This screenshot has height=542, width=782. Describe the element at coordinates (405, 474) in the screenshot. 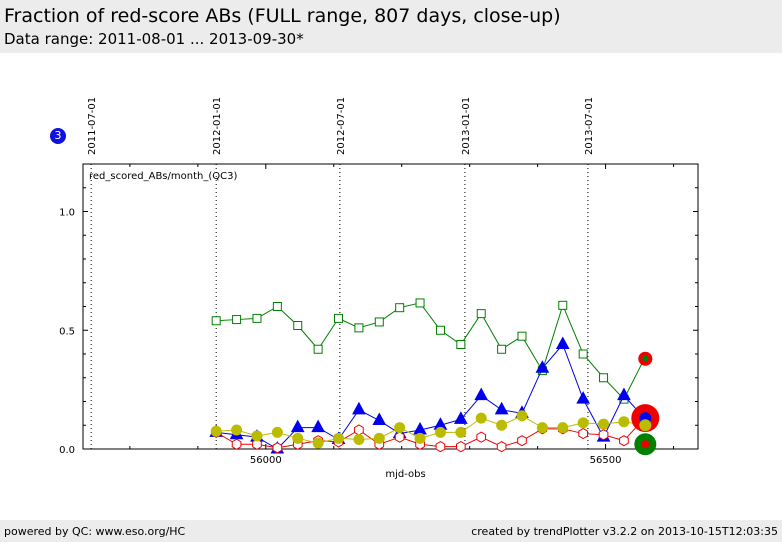

I see `x-axis-label: mjd-obs` at that location.